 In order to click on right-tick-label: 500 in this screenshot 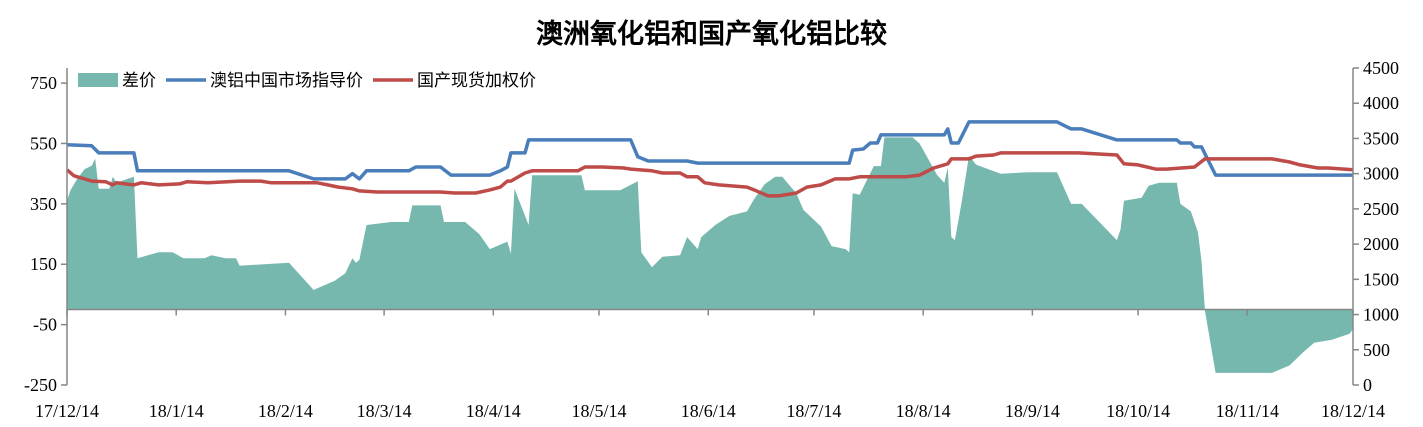, I will do `click(1376, 350)`.